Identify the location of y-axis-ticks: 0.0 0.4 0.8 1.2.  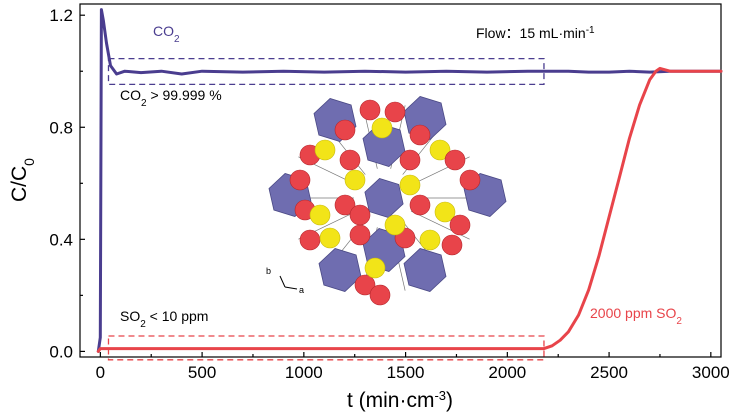
(67, 183).